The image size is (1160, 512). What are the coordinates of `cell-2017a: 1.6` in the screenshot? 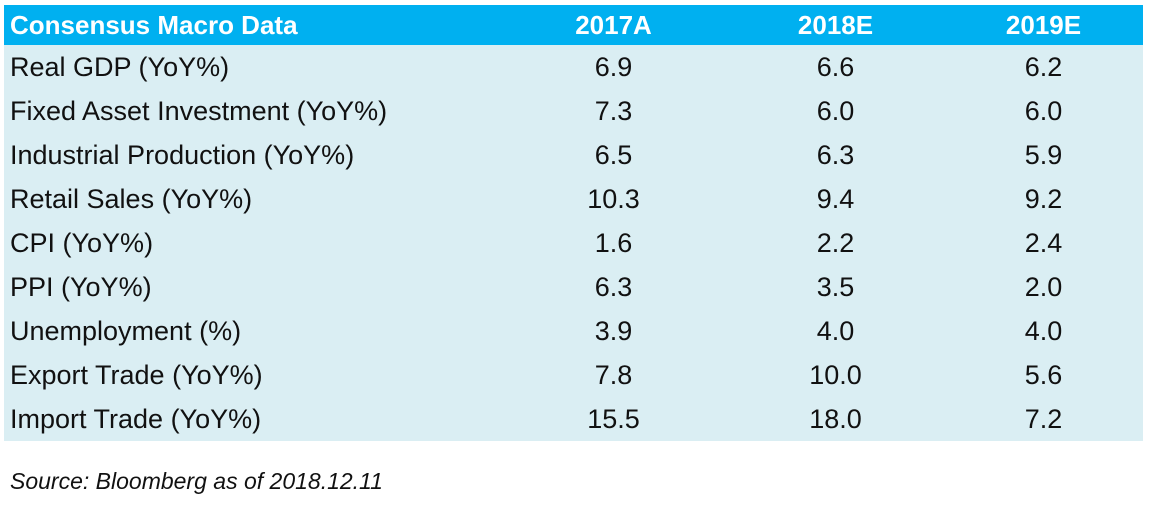 It's located at (613, 243).